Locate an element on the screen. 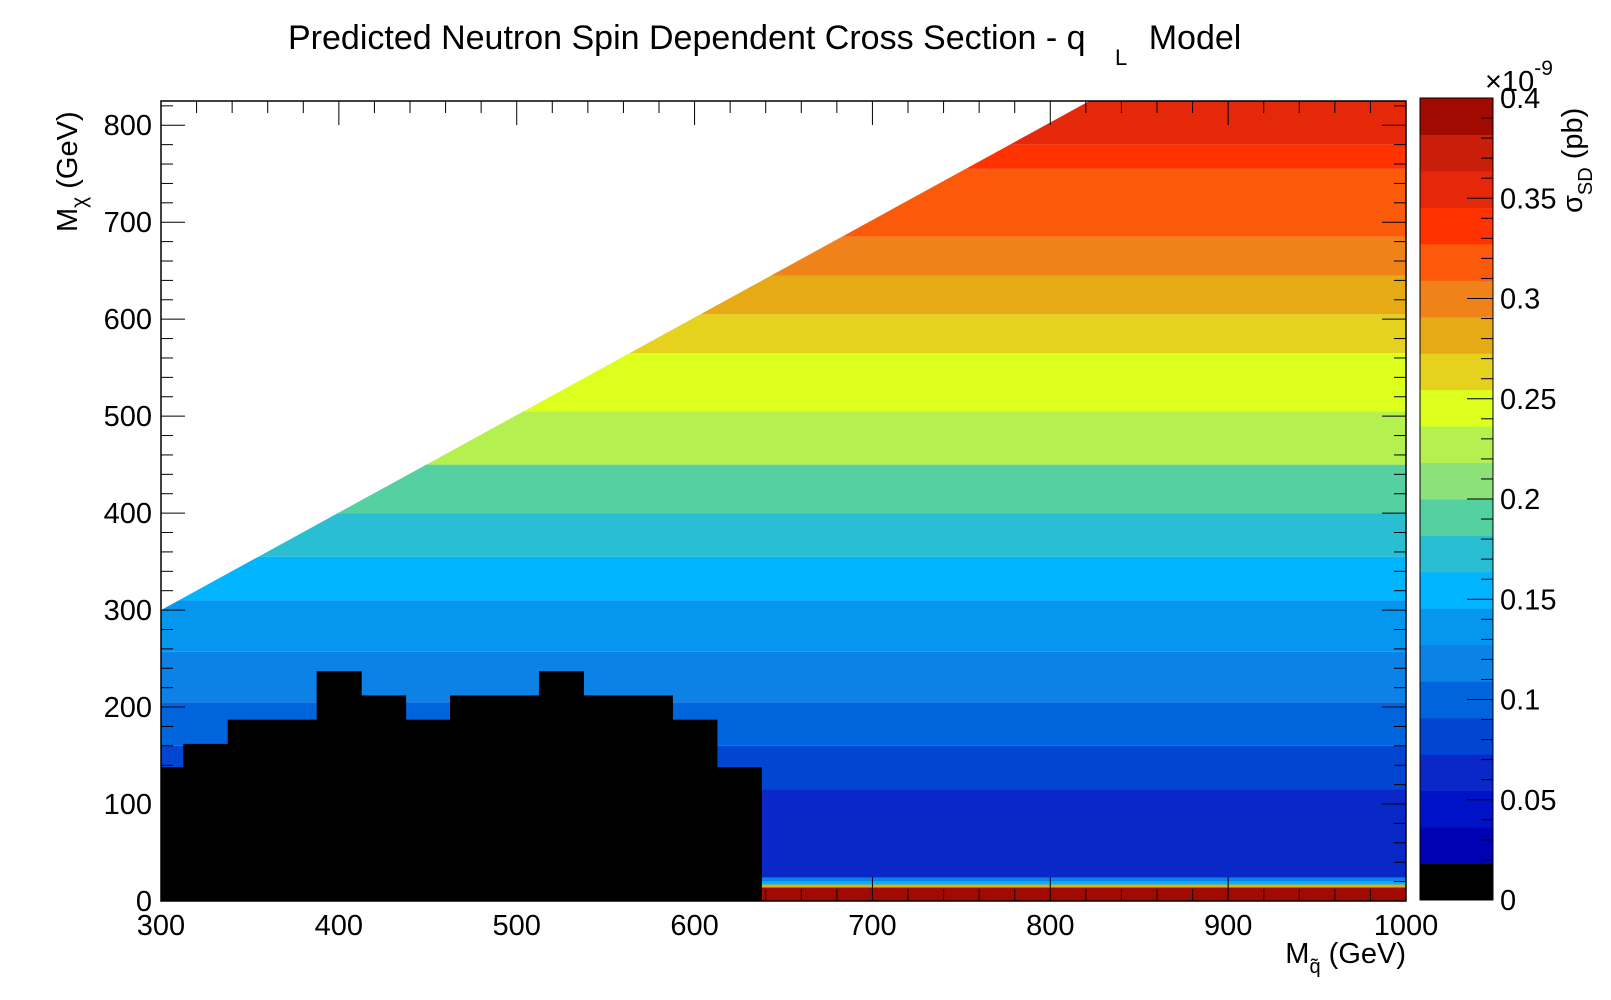 The image size is (1611, 1000). excluded-region is located at coordinates (461, 786).